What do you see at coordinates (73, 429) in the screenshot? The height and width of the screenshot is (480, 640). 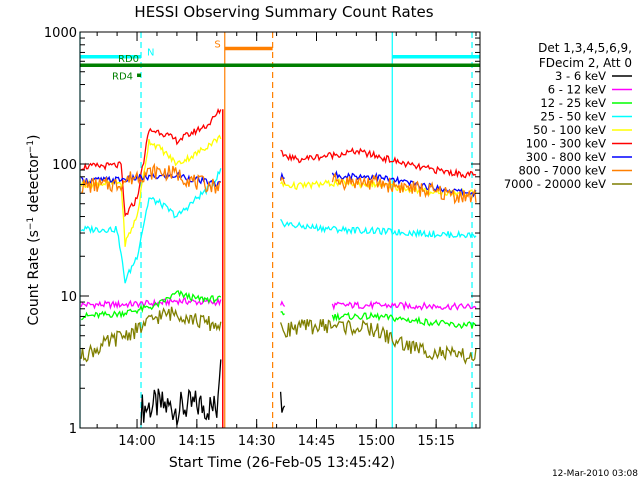 I see `y-tick-label: 1` at bounding box center [73, 429].